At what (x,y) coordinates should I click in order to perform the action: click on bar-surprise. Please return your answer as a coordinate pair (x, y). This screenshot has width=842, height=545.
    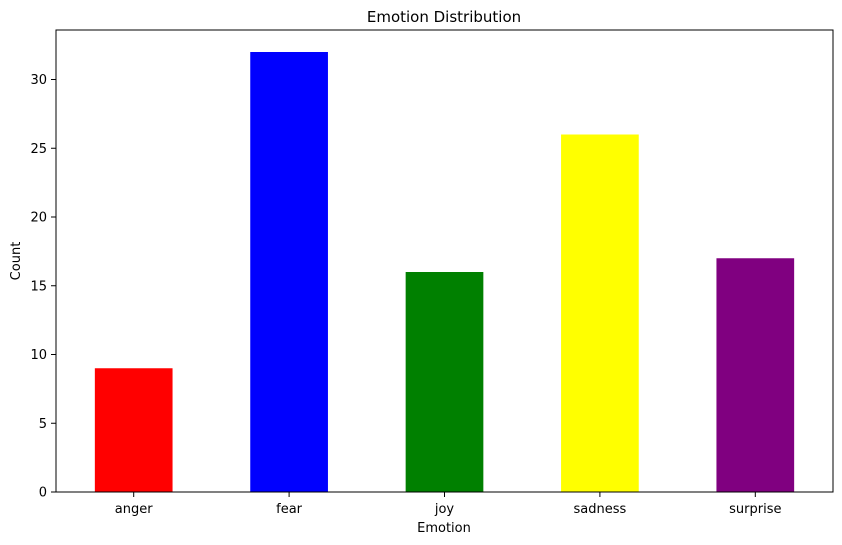
    Looking at the image, I should click on (755, 375).